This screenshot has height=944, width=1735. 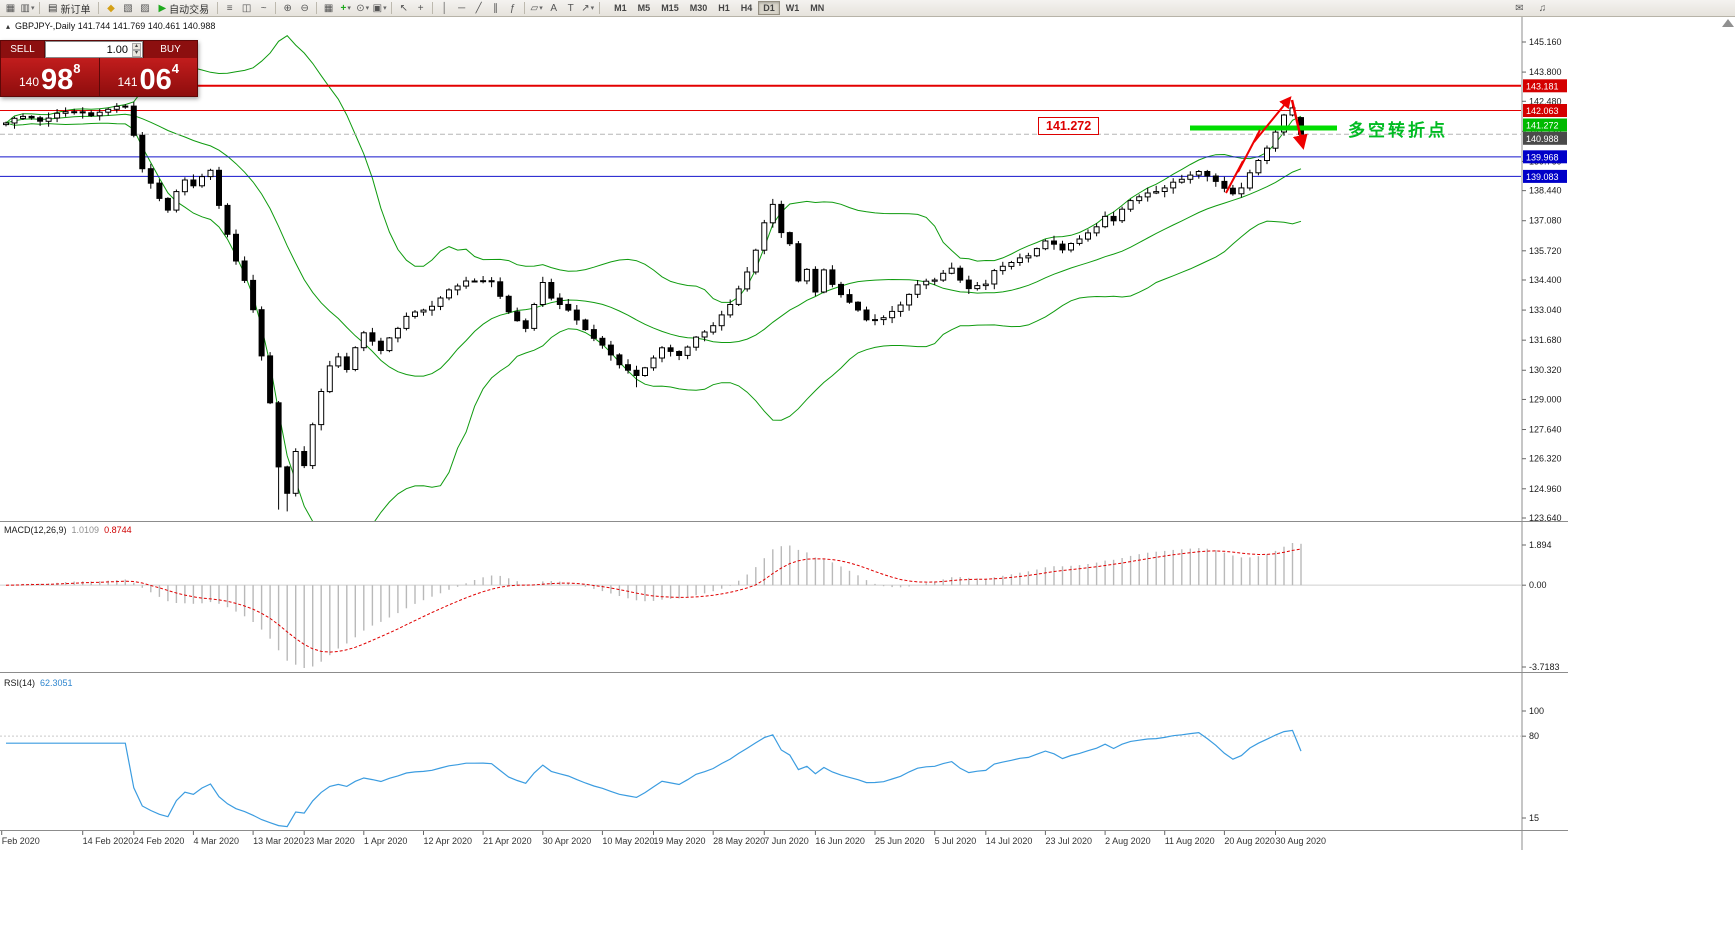 I want to click on turning-point-note: 多空转折点, so click(x=1398, y=130).